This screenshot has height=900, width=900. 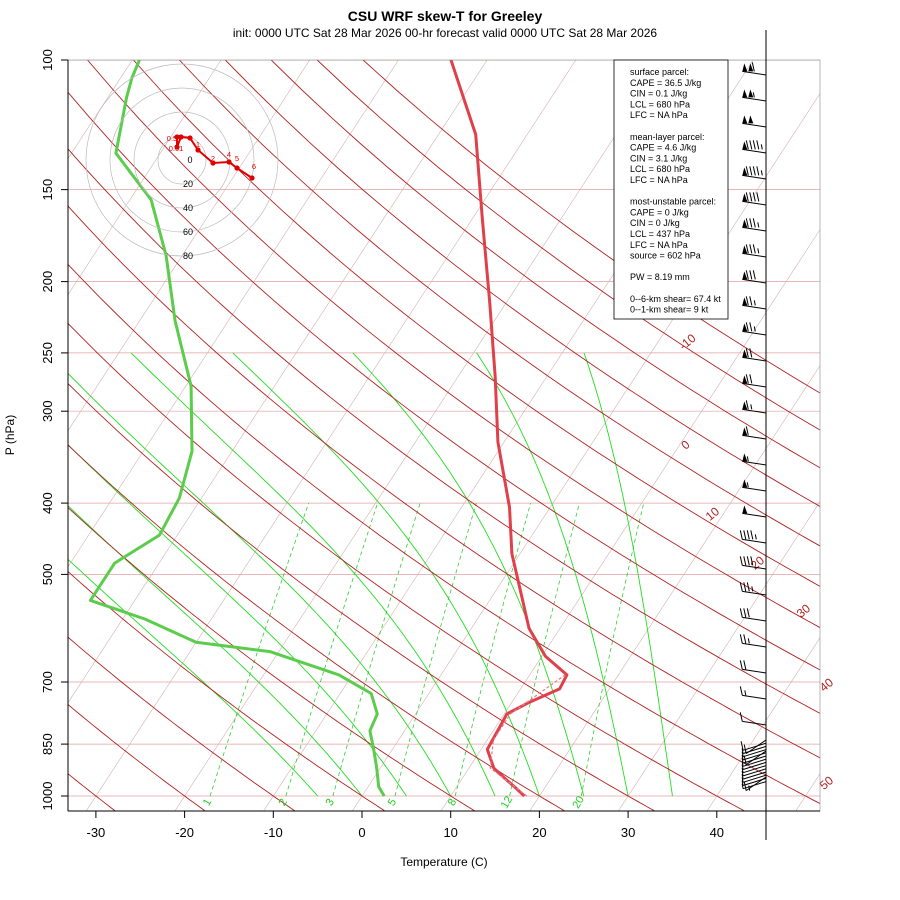 I want to click on y-tick-label: 200, so click(x=47, y=282).